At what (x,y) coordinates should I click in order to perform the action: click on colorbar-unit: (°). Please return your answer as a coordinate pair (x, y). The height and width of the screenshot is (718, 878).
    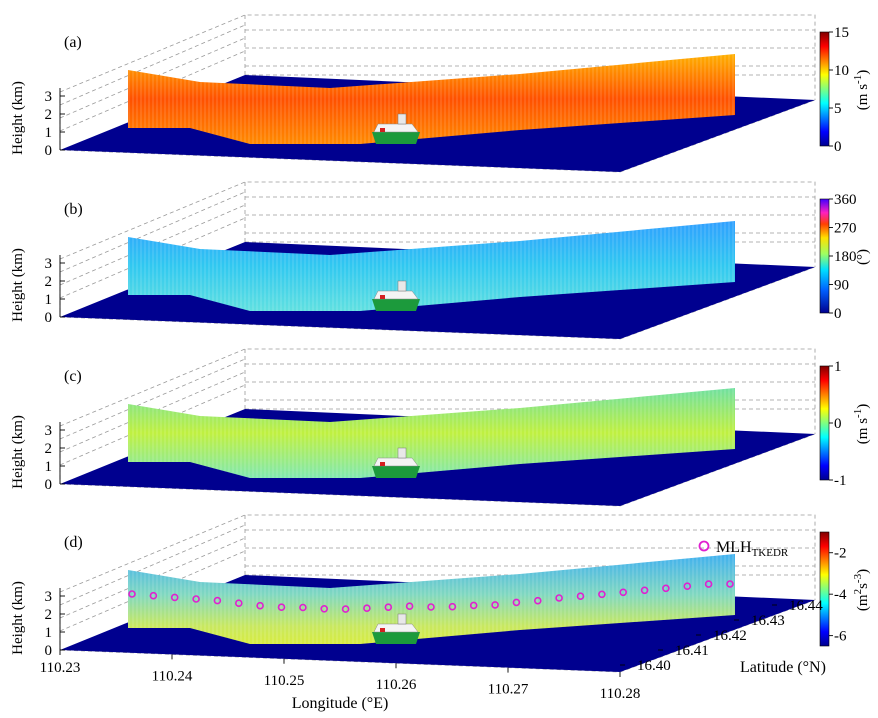
    Looking at the image, I should click on (863, 257).